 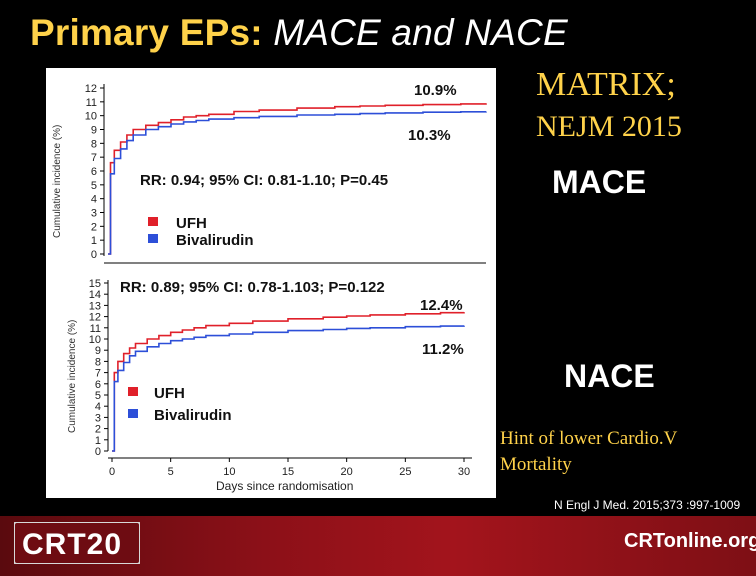 What do you see at coordinates (94, 227) in the screenshot?
I see `chart0-ytick-label-2: 2` at bounding box center [94, 227].